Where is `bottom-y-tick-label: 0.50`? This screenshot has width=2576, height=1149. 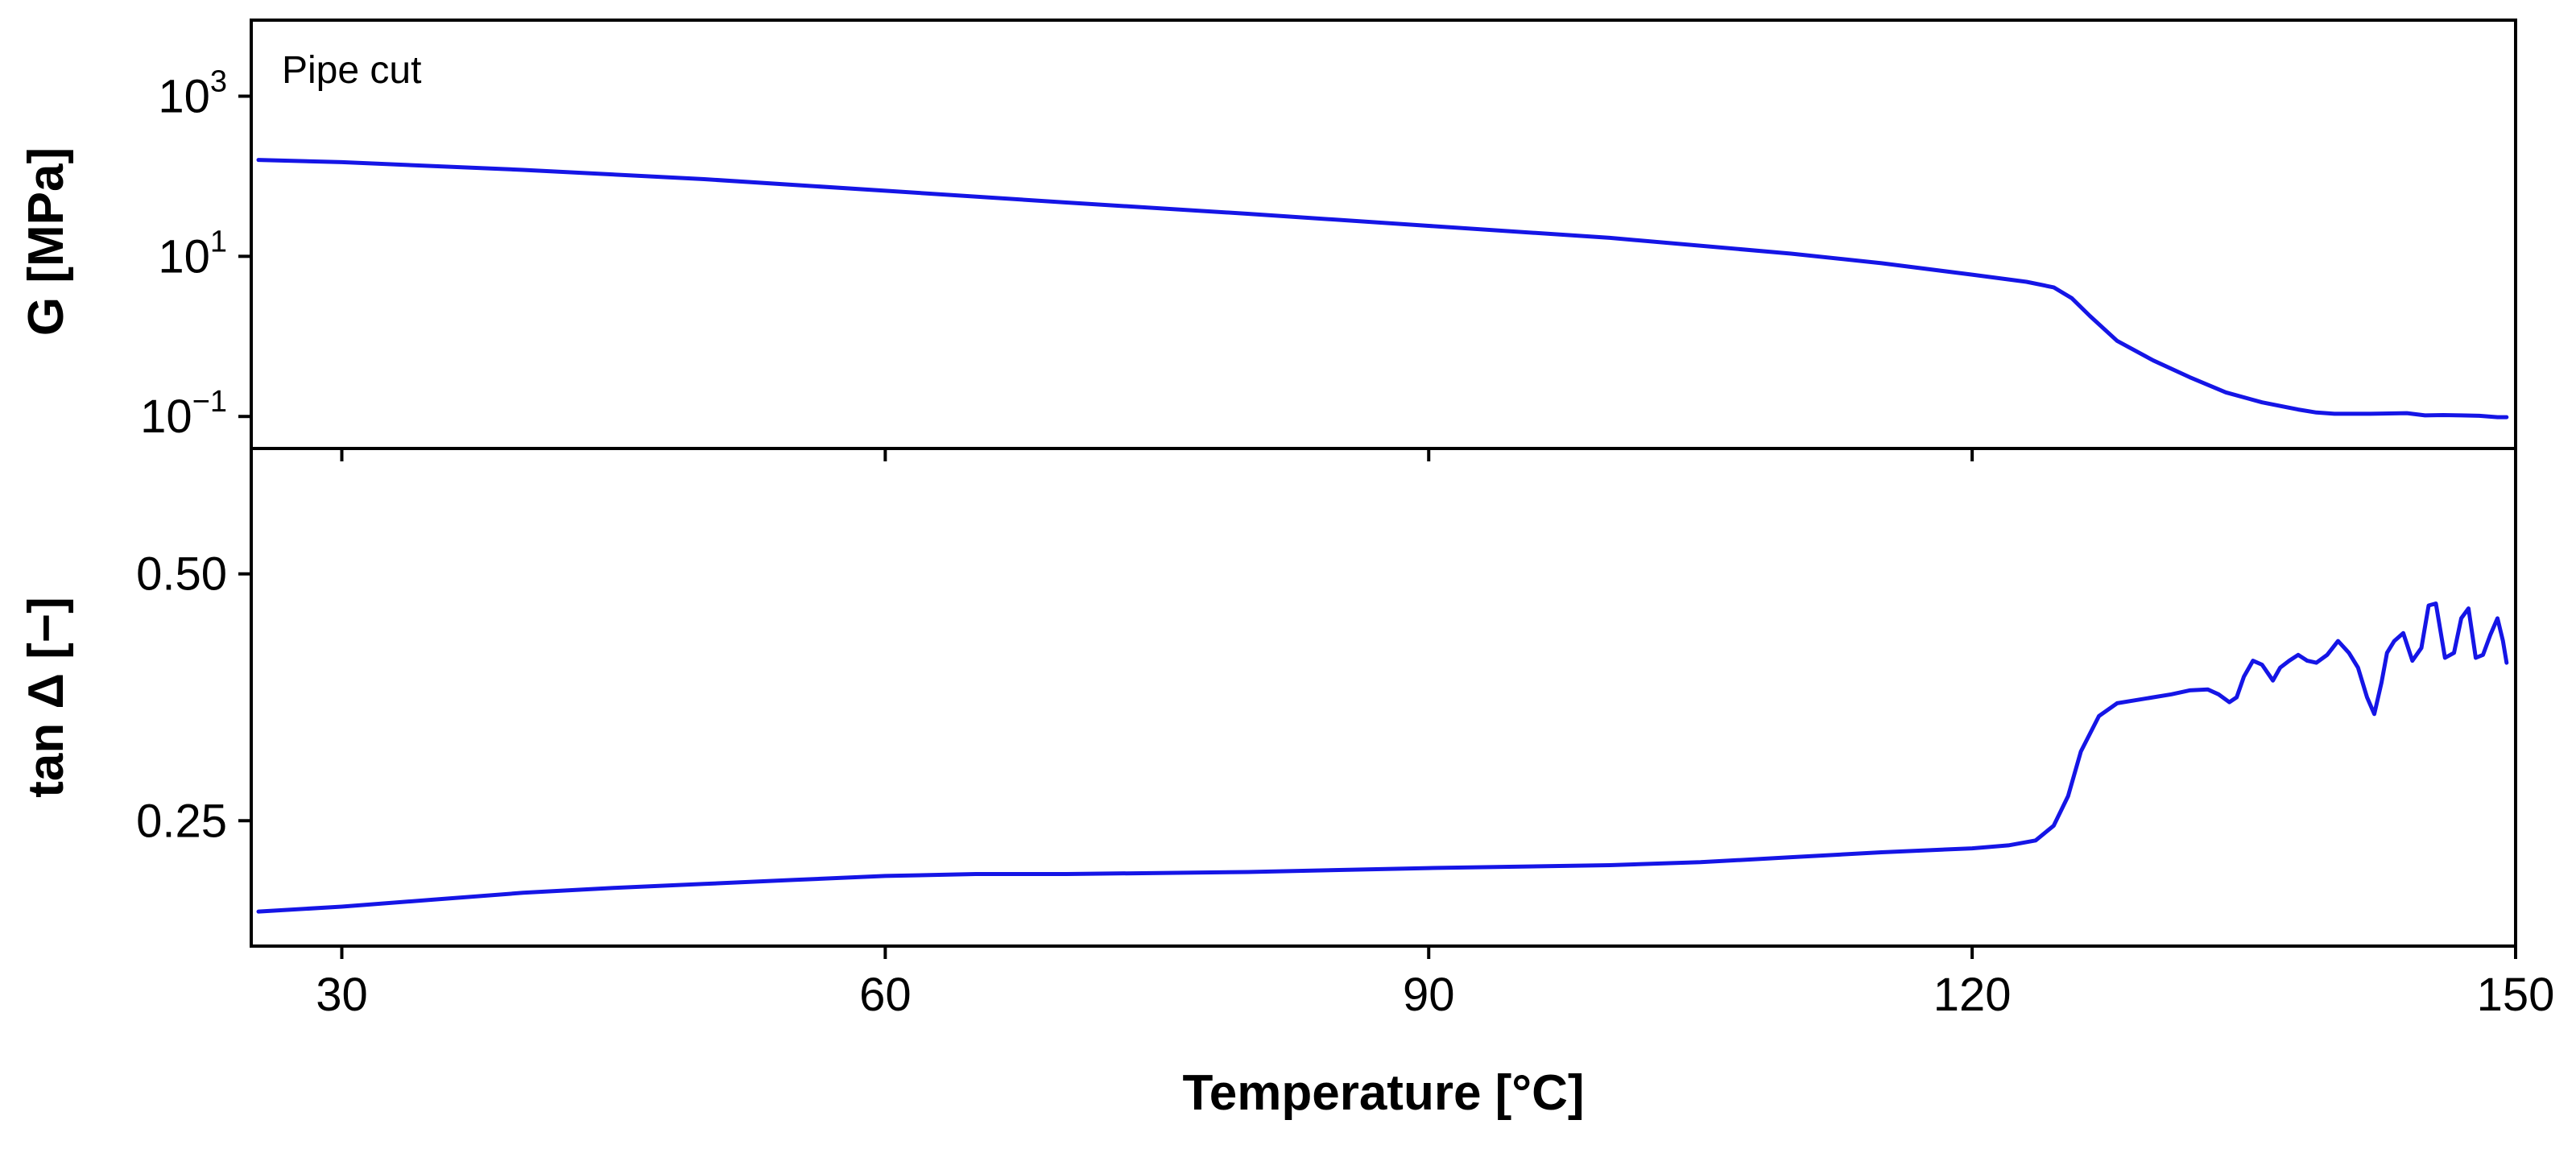 bottom-y-tick-label: 0.50 is located at coordinates (182, 574).